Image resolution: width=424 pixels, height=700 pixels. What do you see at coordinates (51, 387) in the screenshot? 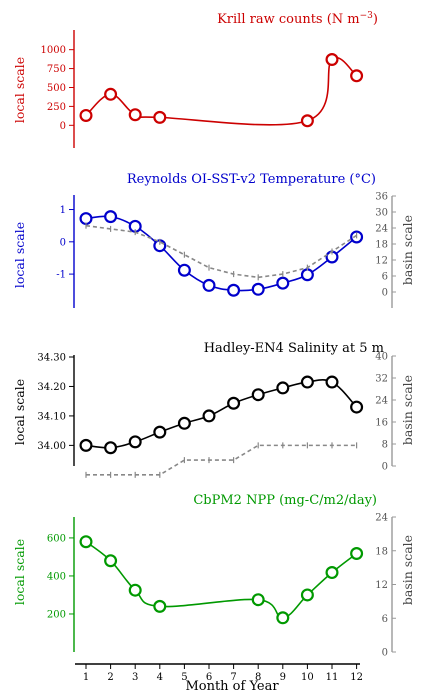
I see `y-tick-label-left: 34.20` at bounding box center [51, 387].